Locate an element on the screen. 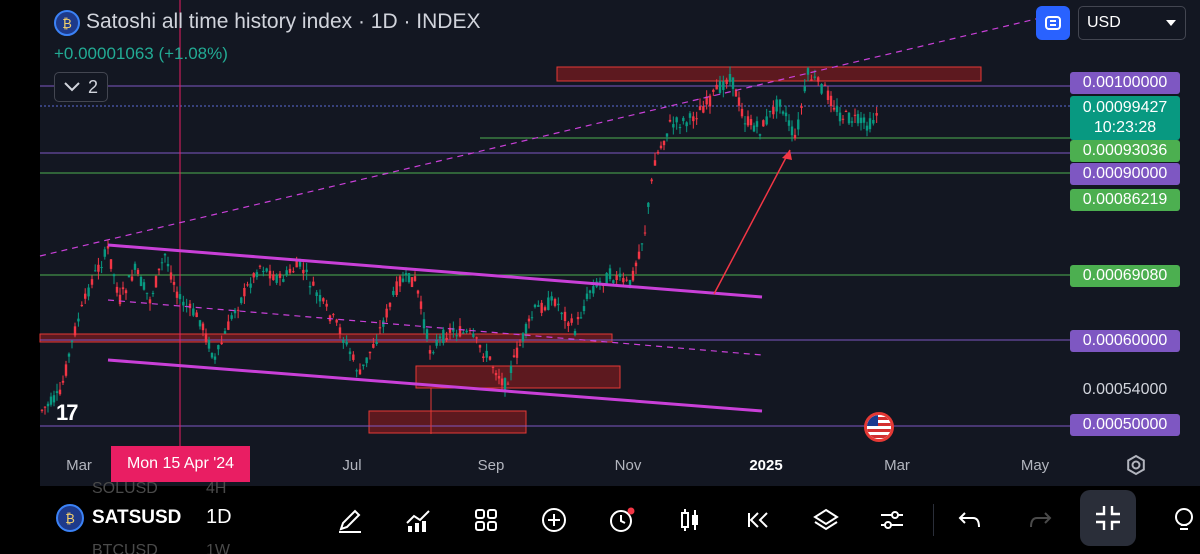  indicators-button is located at coordinates (418, 520).